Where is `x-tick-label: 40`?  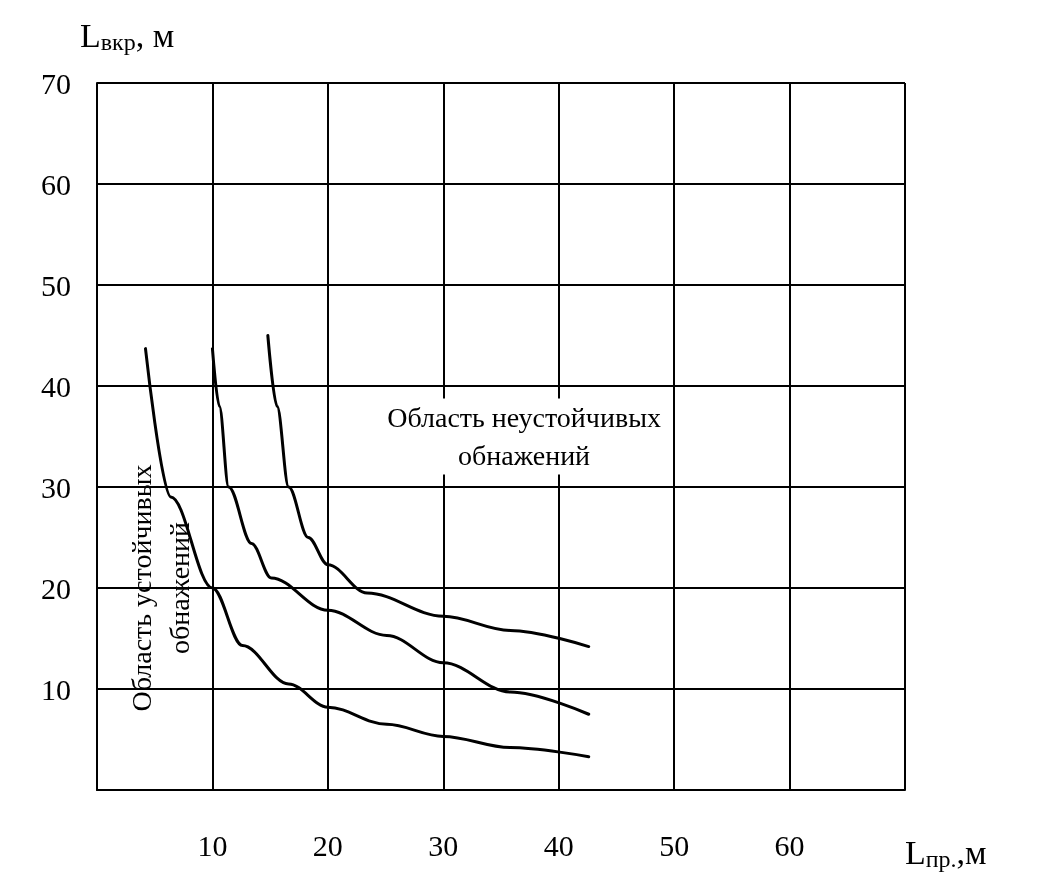
x-tick-label: 40 is located at coordinates (558, 845).